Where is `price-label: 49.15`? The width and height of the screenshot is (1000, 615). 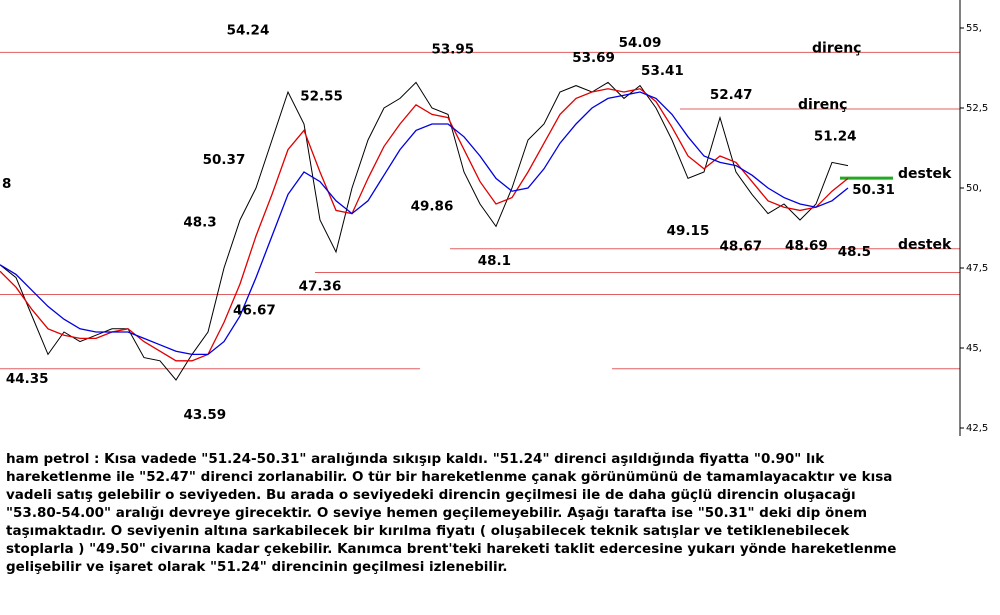
price-label: 49.15 is located at coordinates (688, 231).